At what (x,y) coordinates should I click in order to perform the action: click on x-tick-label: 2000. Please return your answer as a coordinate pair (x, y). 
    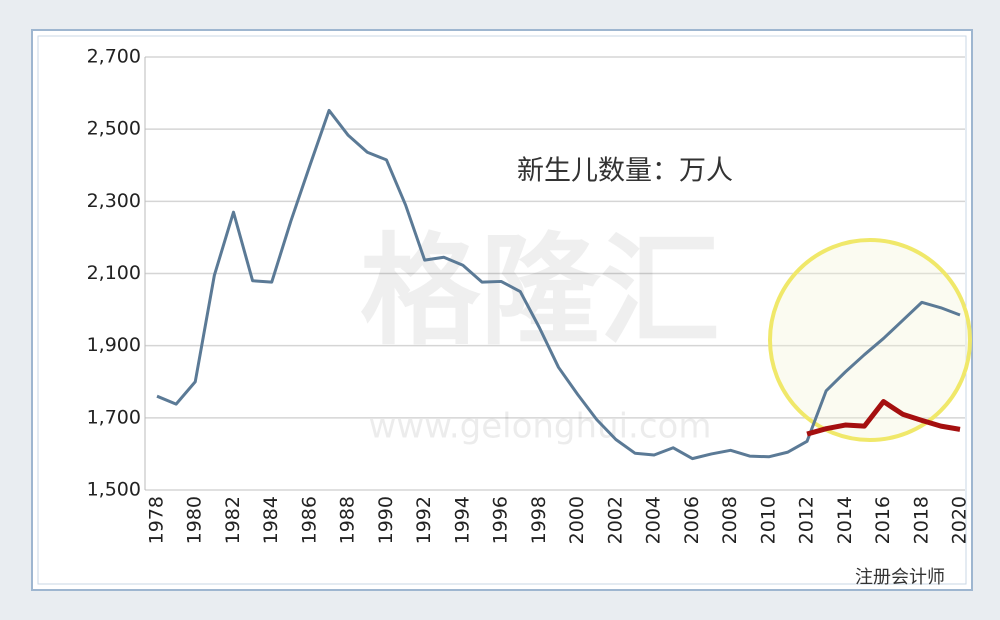
    Looking at the image, I should click on (577, 520).